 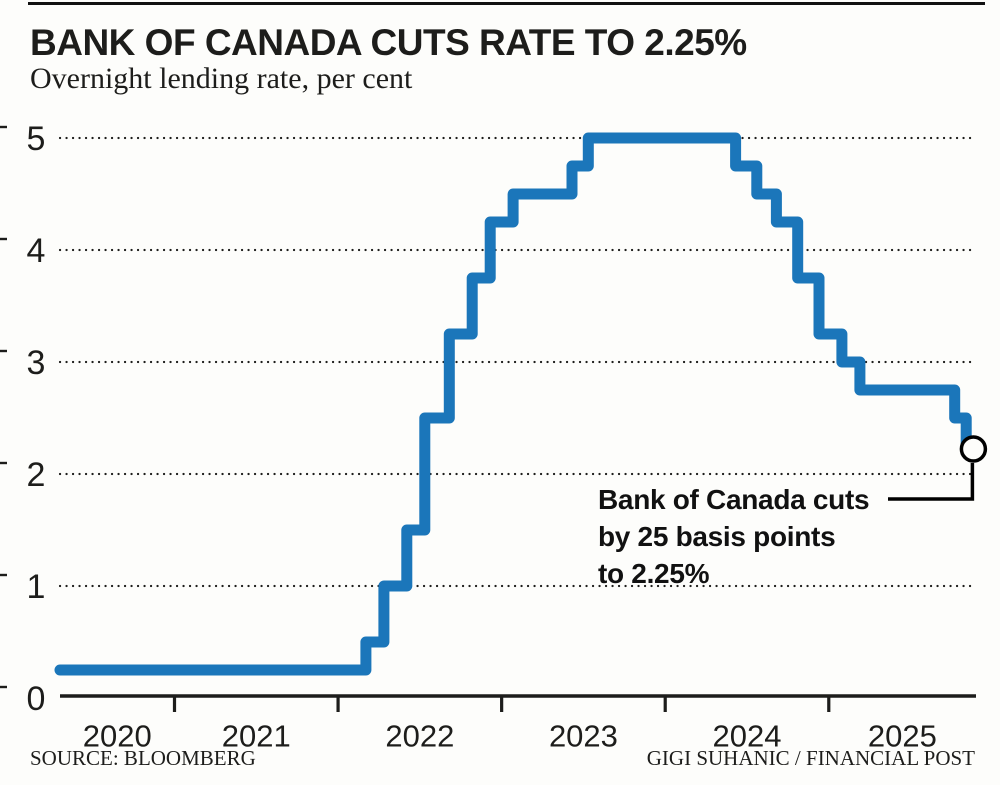 I want to click on y-tick-label: 5, so click(x=36, y=139).